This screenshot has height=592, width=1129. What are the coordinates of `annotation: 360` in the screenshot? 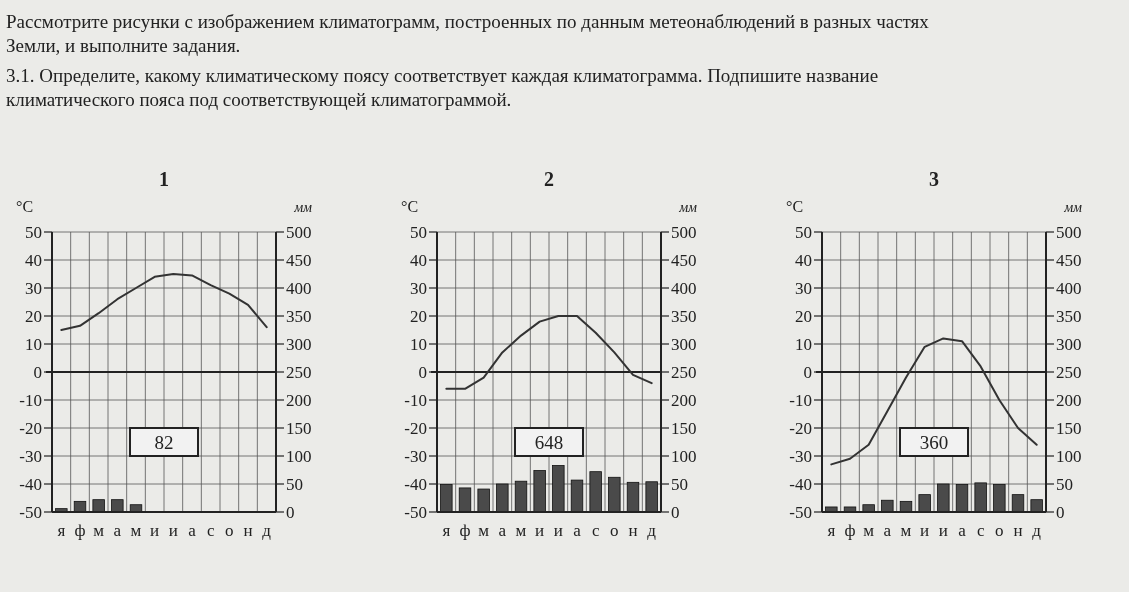 It's located at (934, 442).